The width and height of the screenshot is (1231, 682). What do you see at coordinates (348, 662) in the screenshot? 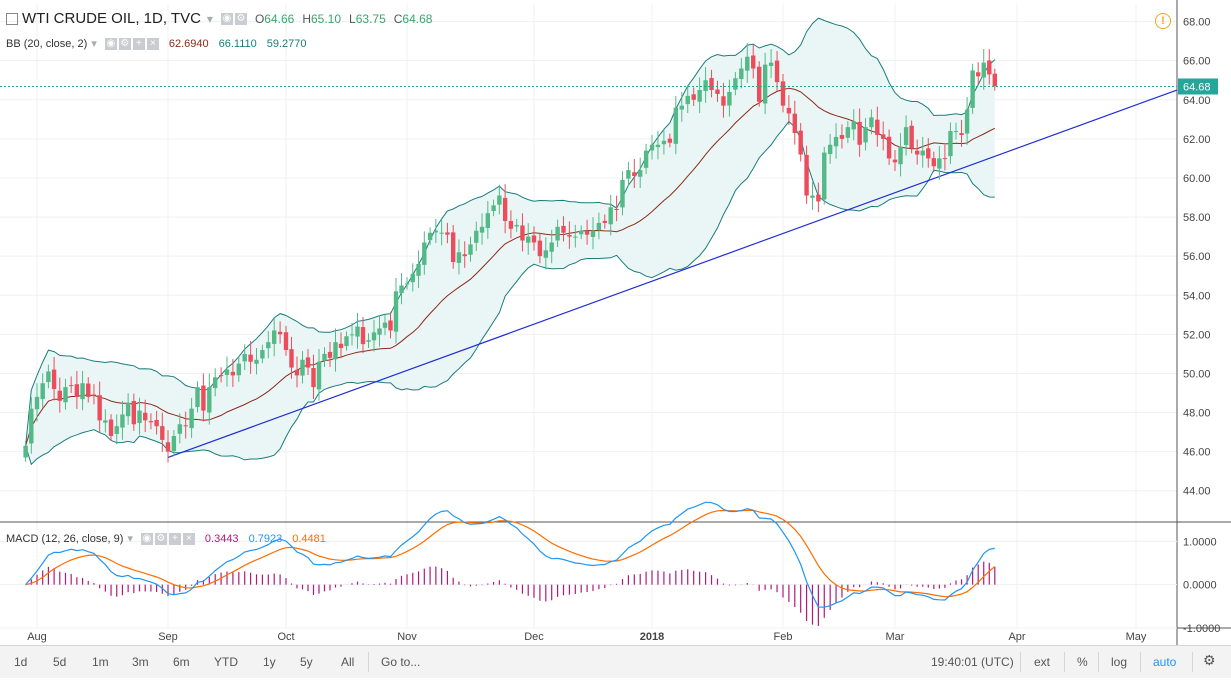
I see `range-all: All` at bounding box center [348, 662].